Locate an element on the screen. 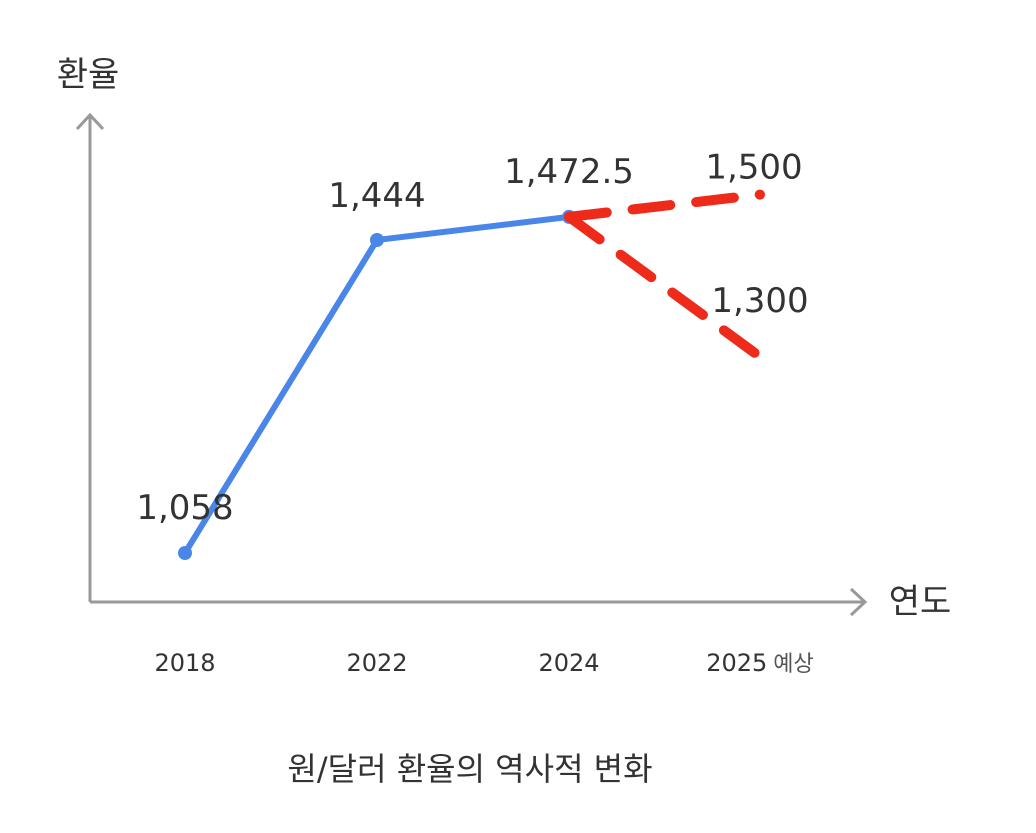 The height and width of the screenshot is (833, 1036). x-tick-2024: 2024 is located at coordinates (568, 663).